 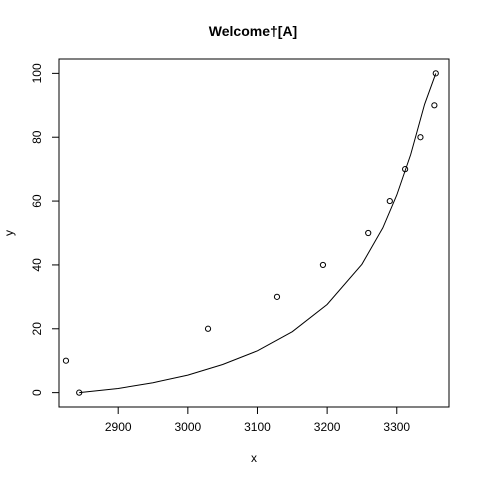 I want to click on y-tick-label-0: 0, so click(x=37, y=392).